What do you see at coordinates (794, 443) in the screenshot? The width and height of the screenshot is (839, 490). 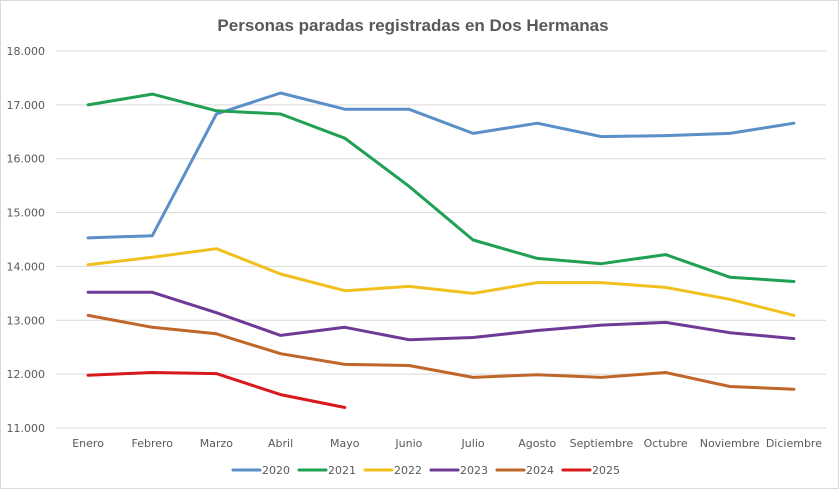 I see `x-tick-label: Diciembre` at bounding box center [794, 443].